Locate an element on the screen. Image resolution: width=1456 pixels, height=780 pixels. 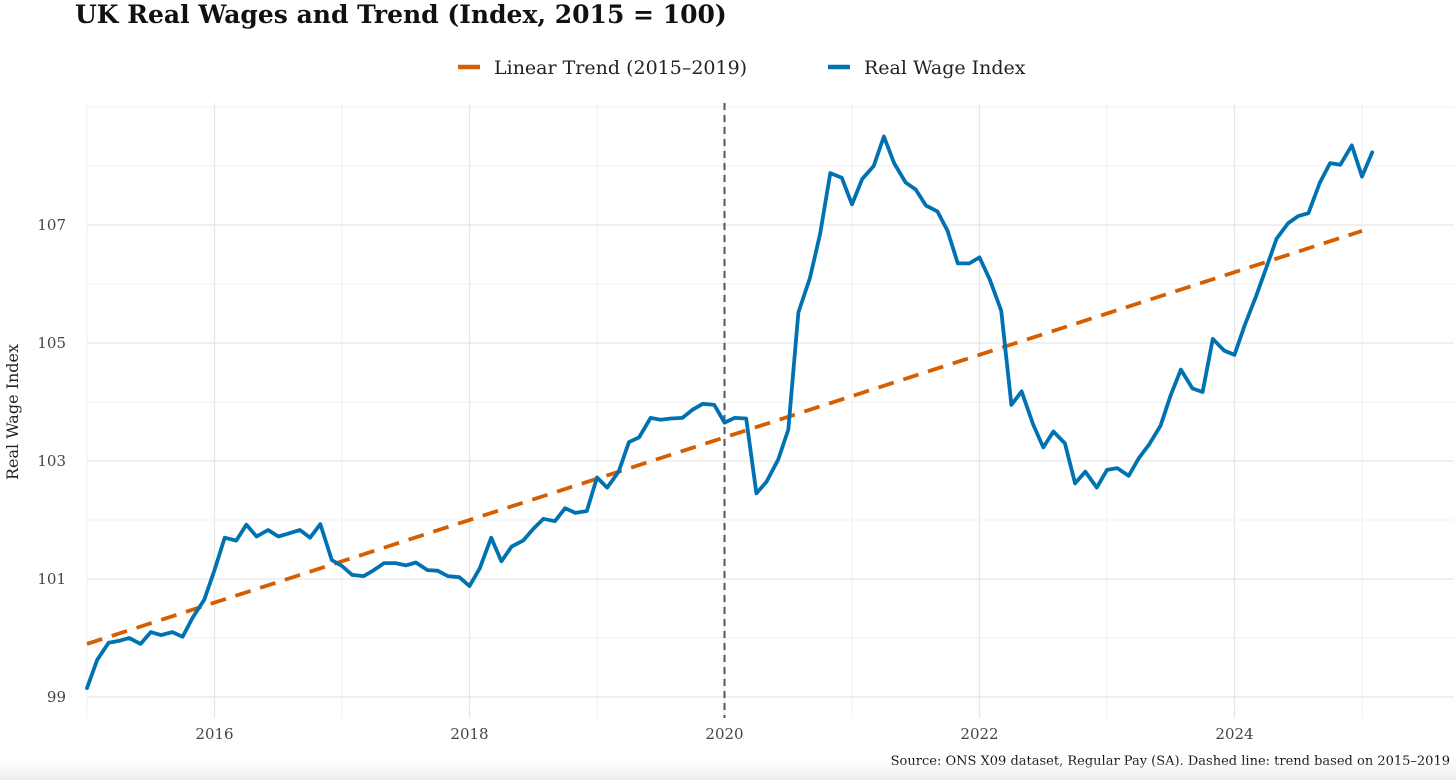
x-tick-label-2024: 2024 is located at coordinates (1234, 734).